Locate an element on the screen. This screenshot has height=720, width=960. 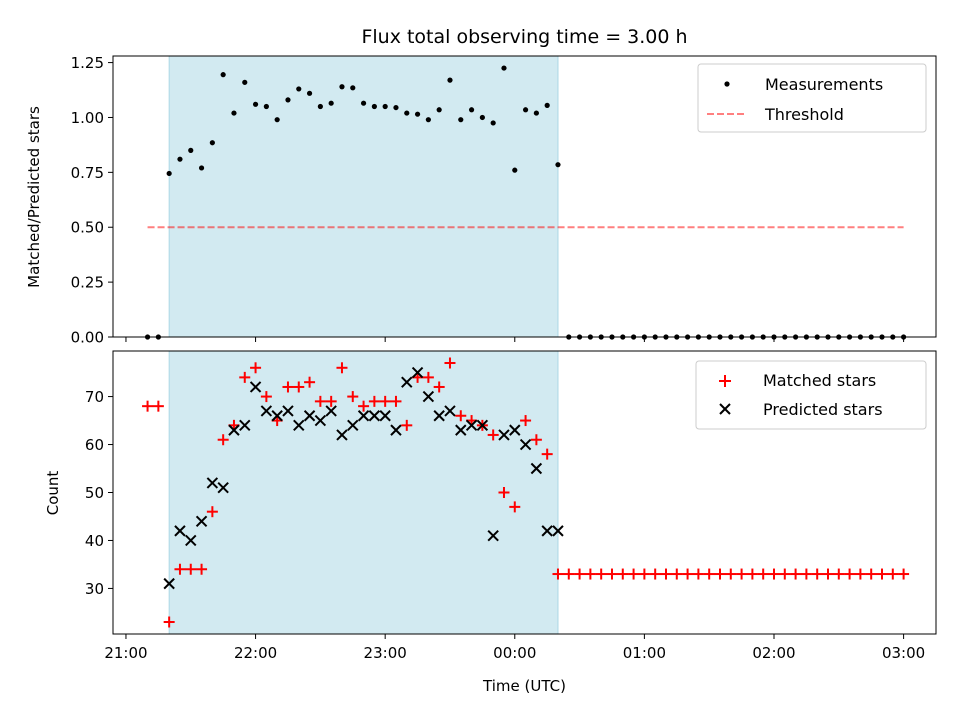
top-y-tick-label: 1.25 is located at coordinates (87, 63).